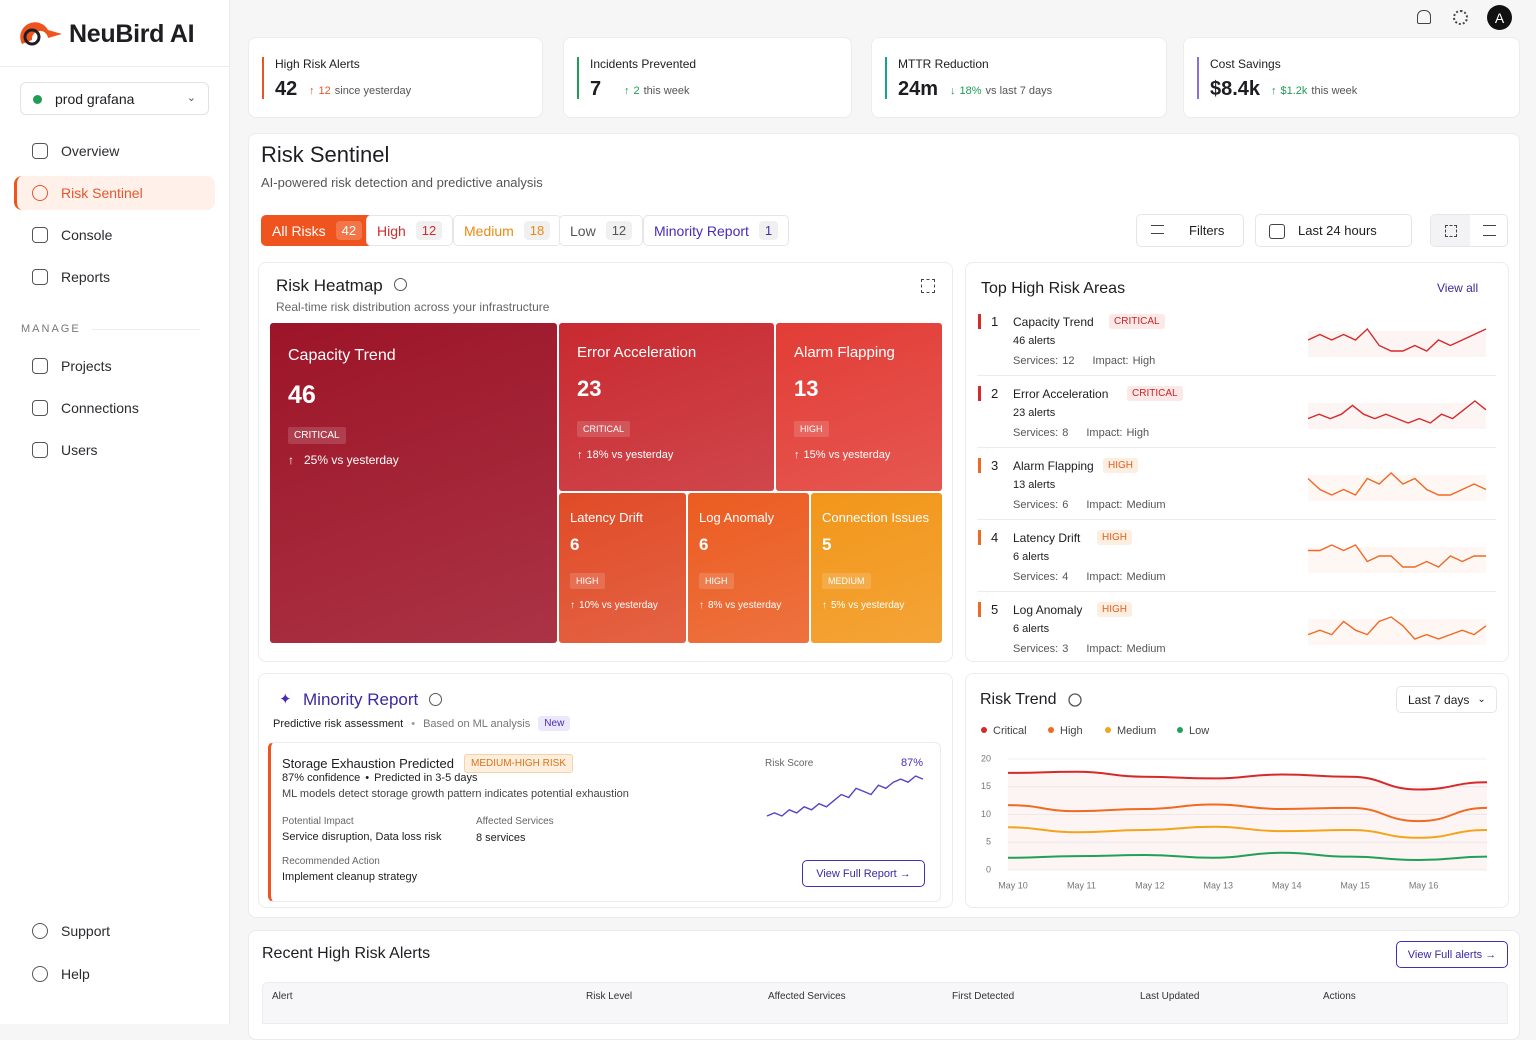 This screenshot has width=1536, height=1040. I want to click on heatmap-tile: Log Anomaly 6 HIGH ↑ 8% vs yesterday, so click(748, 568).